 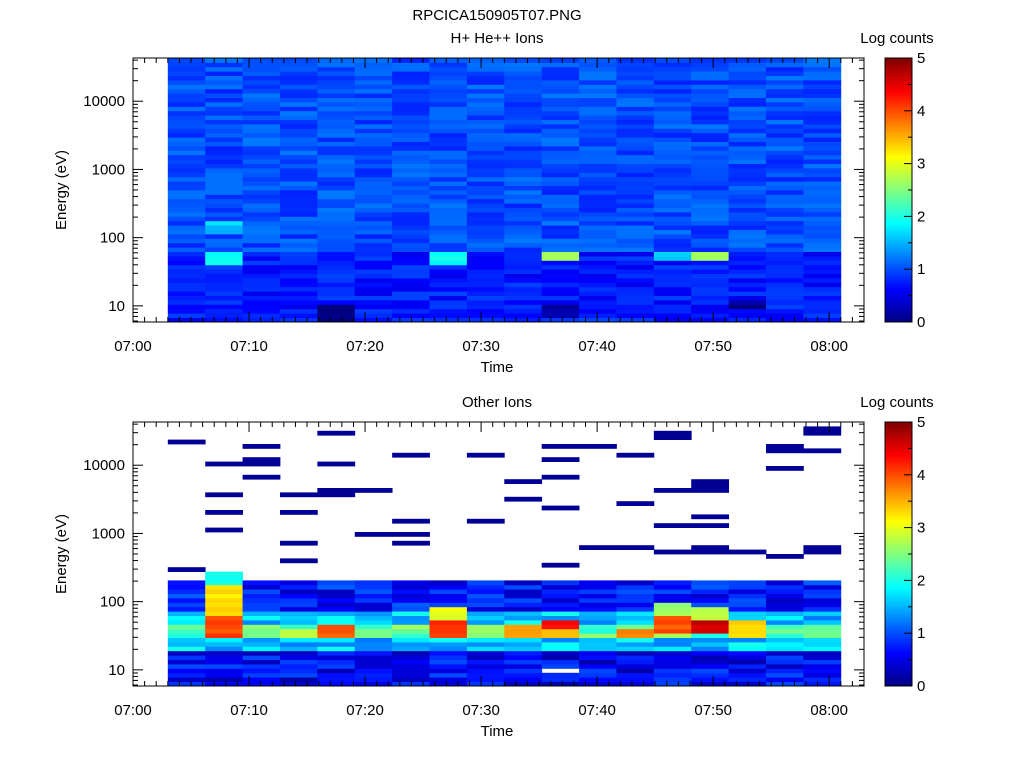 I want to click on colorbar-tick-label: 1, so click(x=921, y=633).